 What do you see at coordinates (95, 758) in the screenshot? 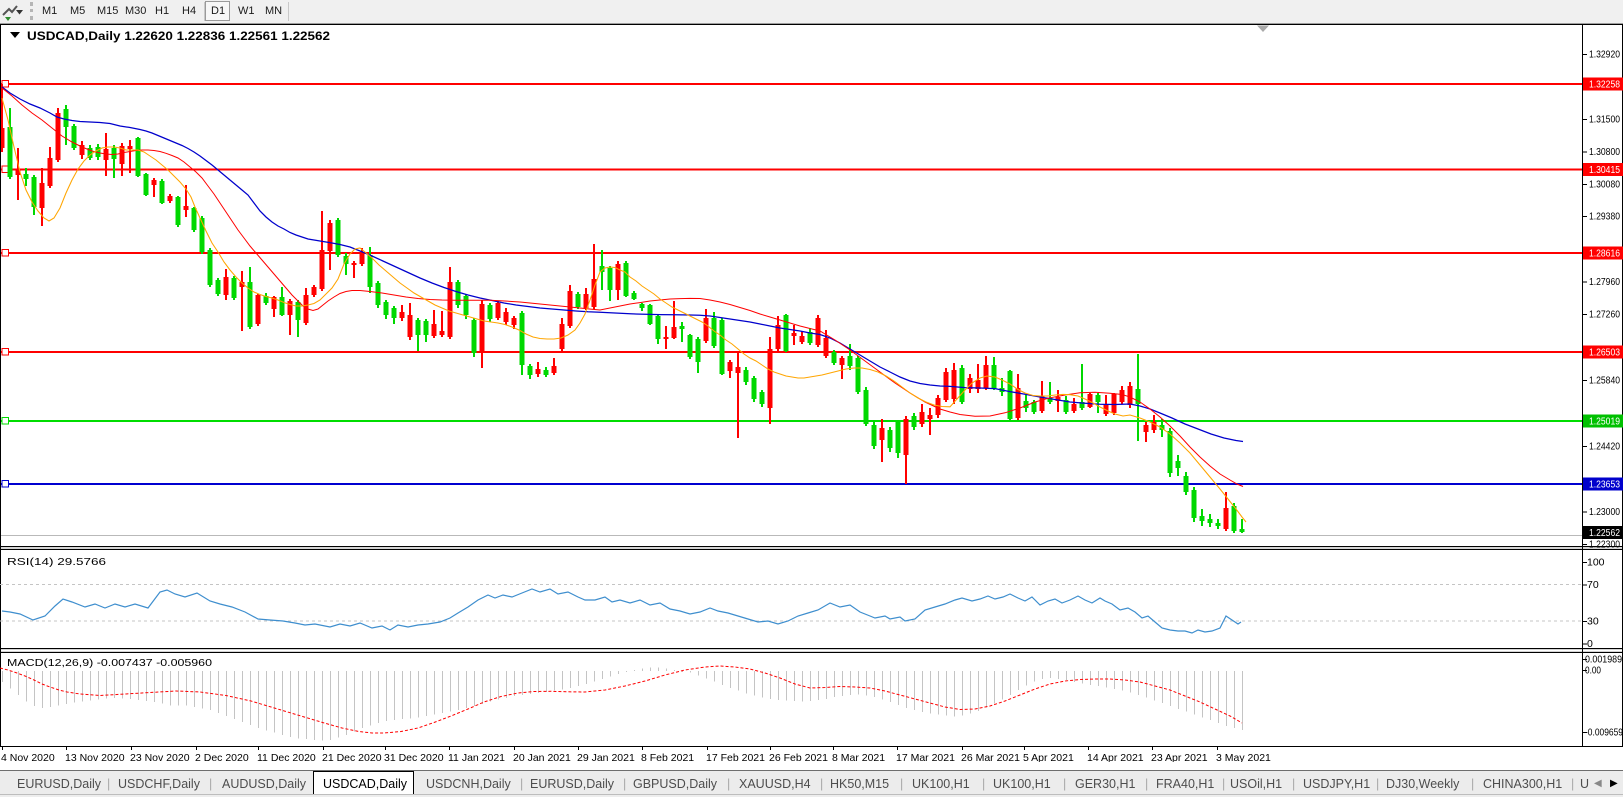
I see `svg-text: 13 Nov 2020` at bounding box center [95, 758].